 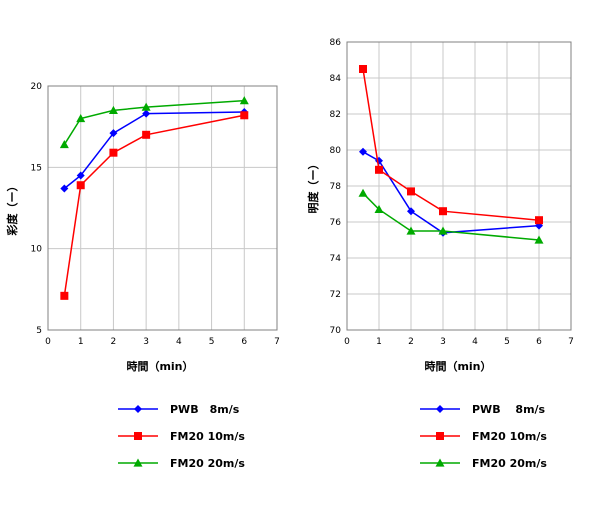 What do you see at coordinates (335, 295) in the screenshot?
I see `y-tick-label: 72` at bounding box center [335, 295].